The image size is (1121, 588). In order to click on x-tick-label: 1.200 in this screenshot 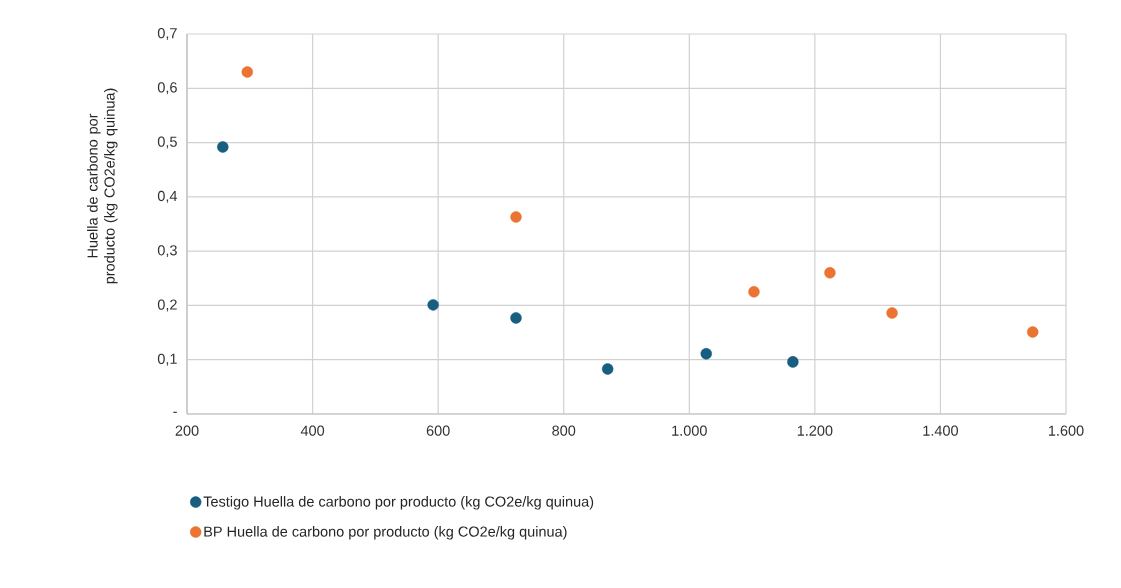, I will do `click(815, 430)`.